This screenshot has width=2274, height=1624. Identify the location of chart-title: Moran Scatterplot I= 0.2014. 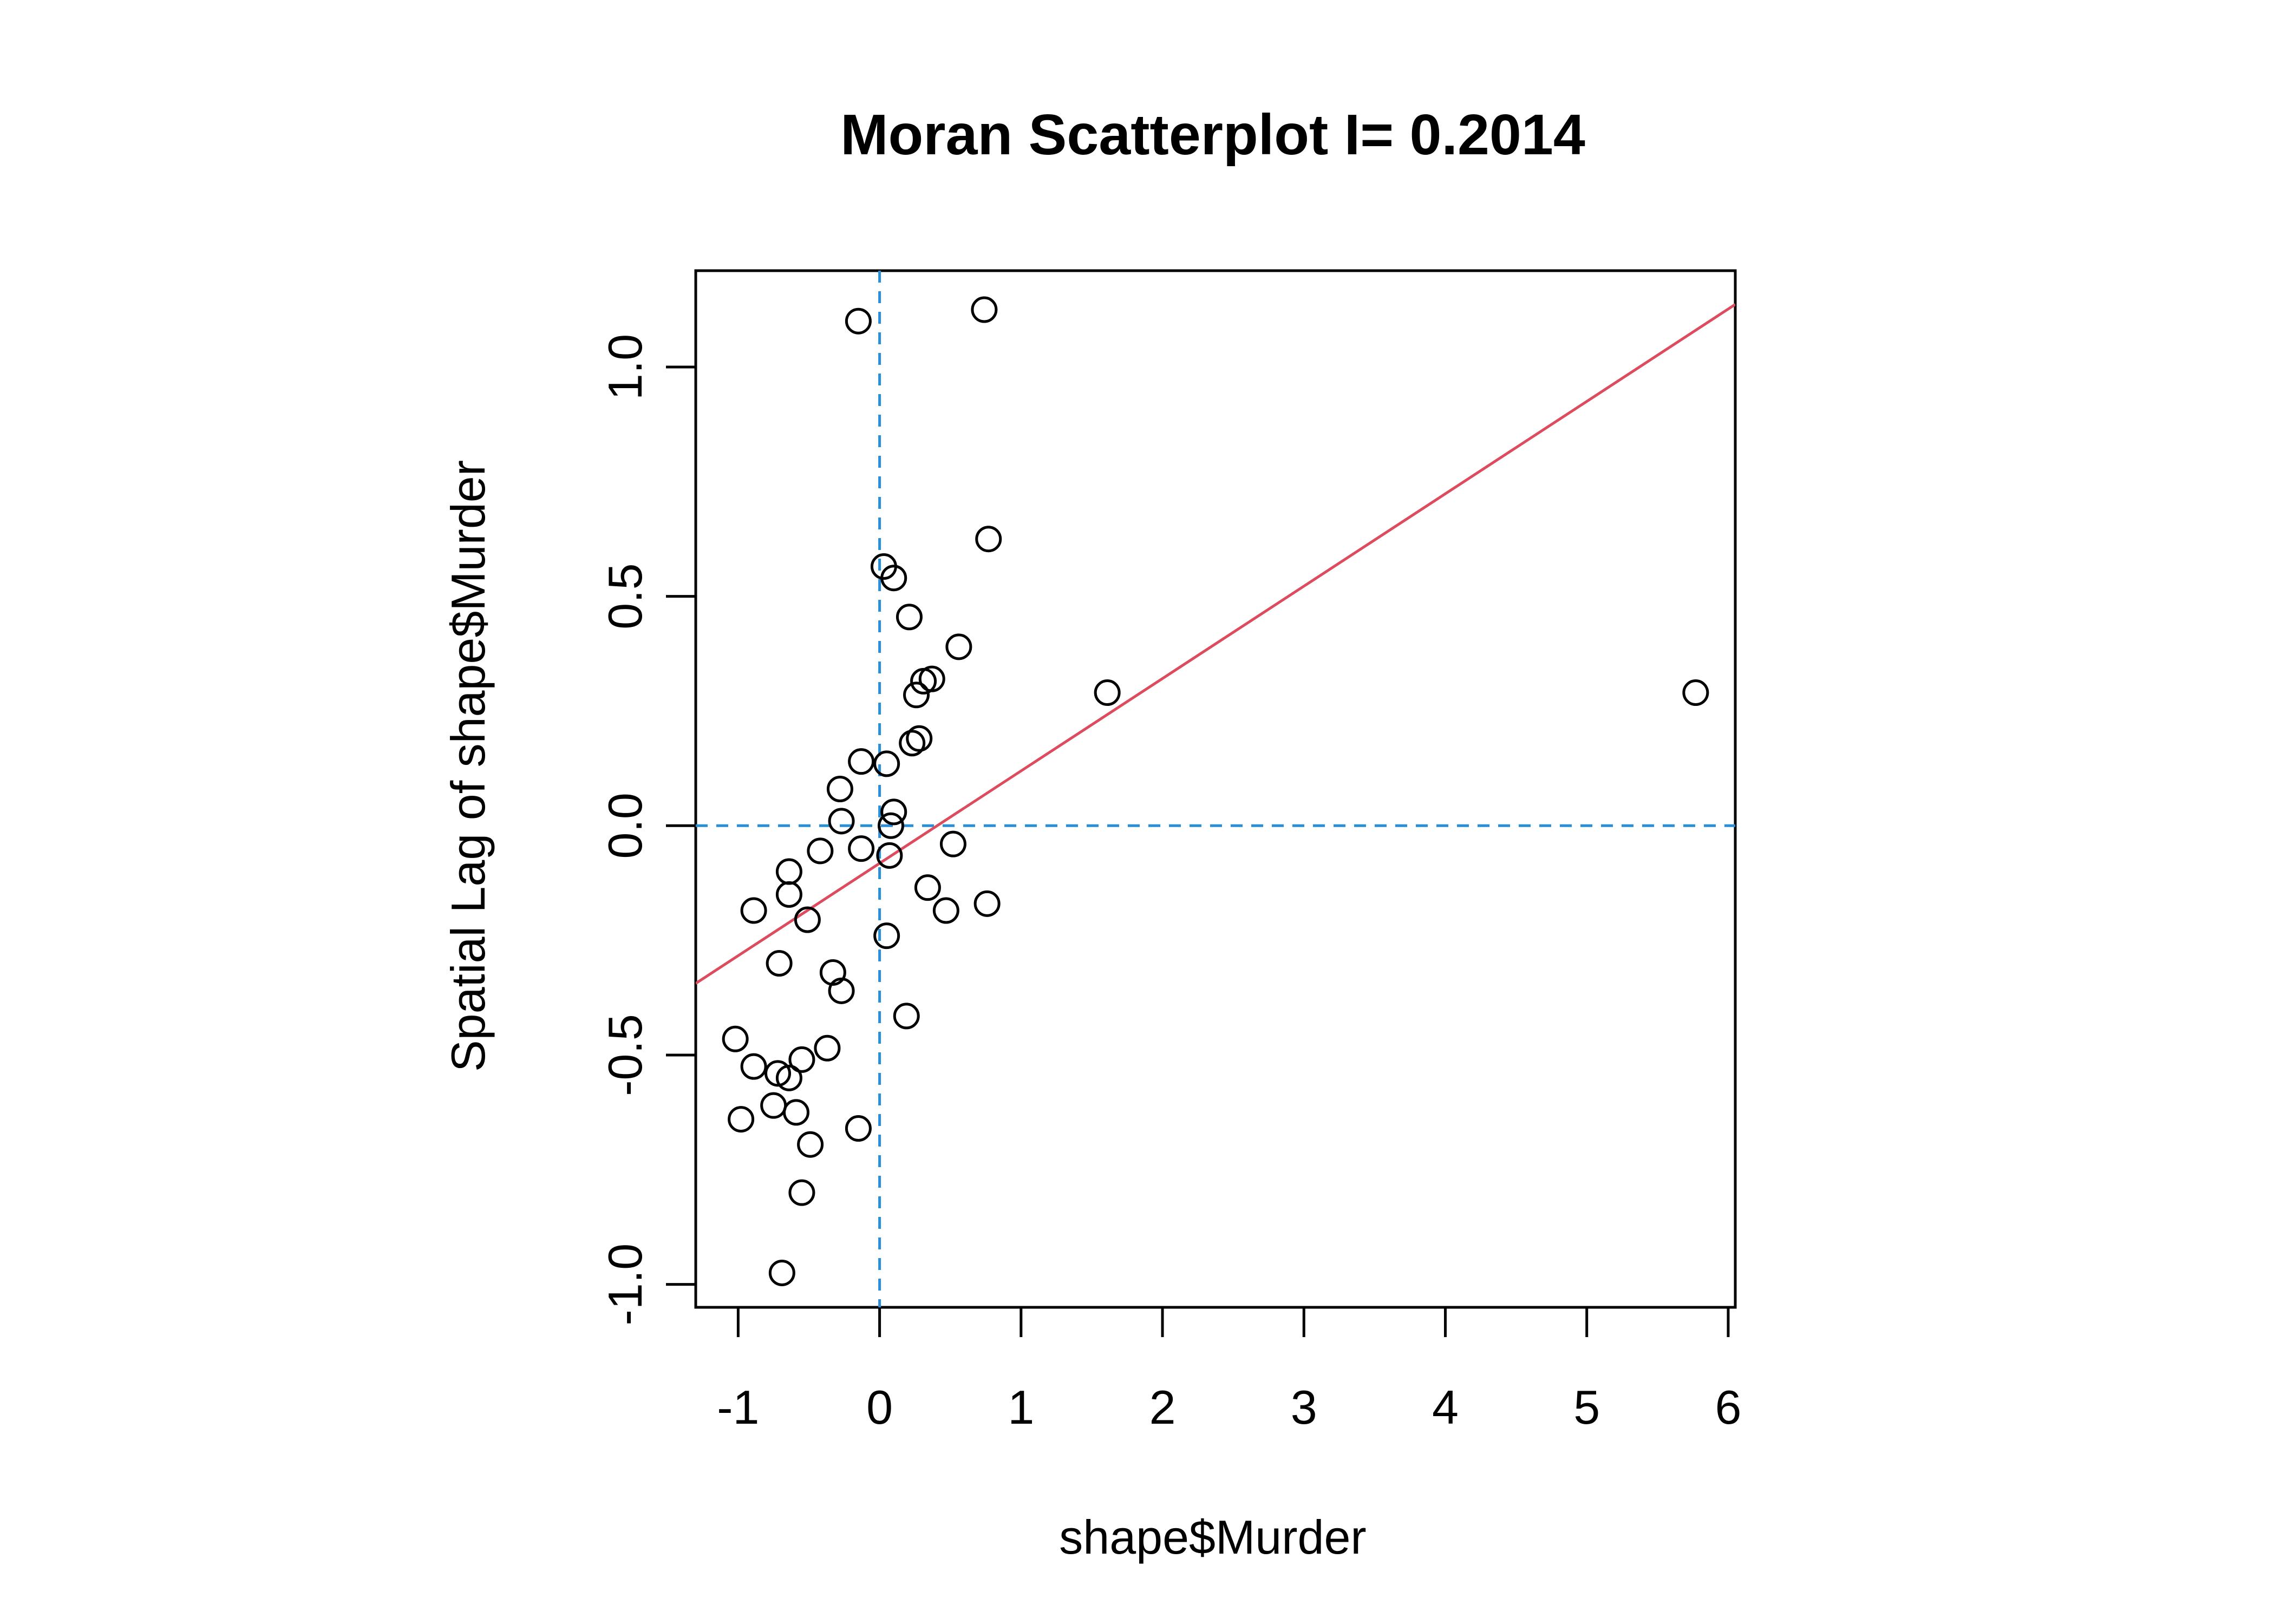
(1212, 135).